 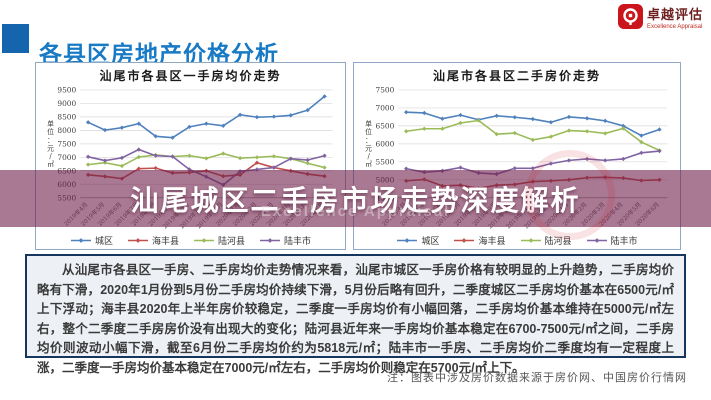 I want to click on source-note: 注：图表中涉及房价数据来源于房价网、中国房价行情网, so click(x=537, y=377).